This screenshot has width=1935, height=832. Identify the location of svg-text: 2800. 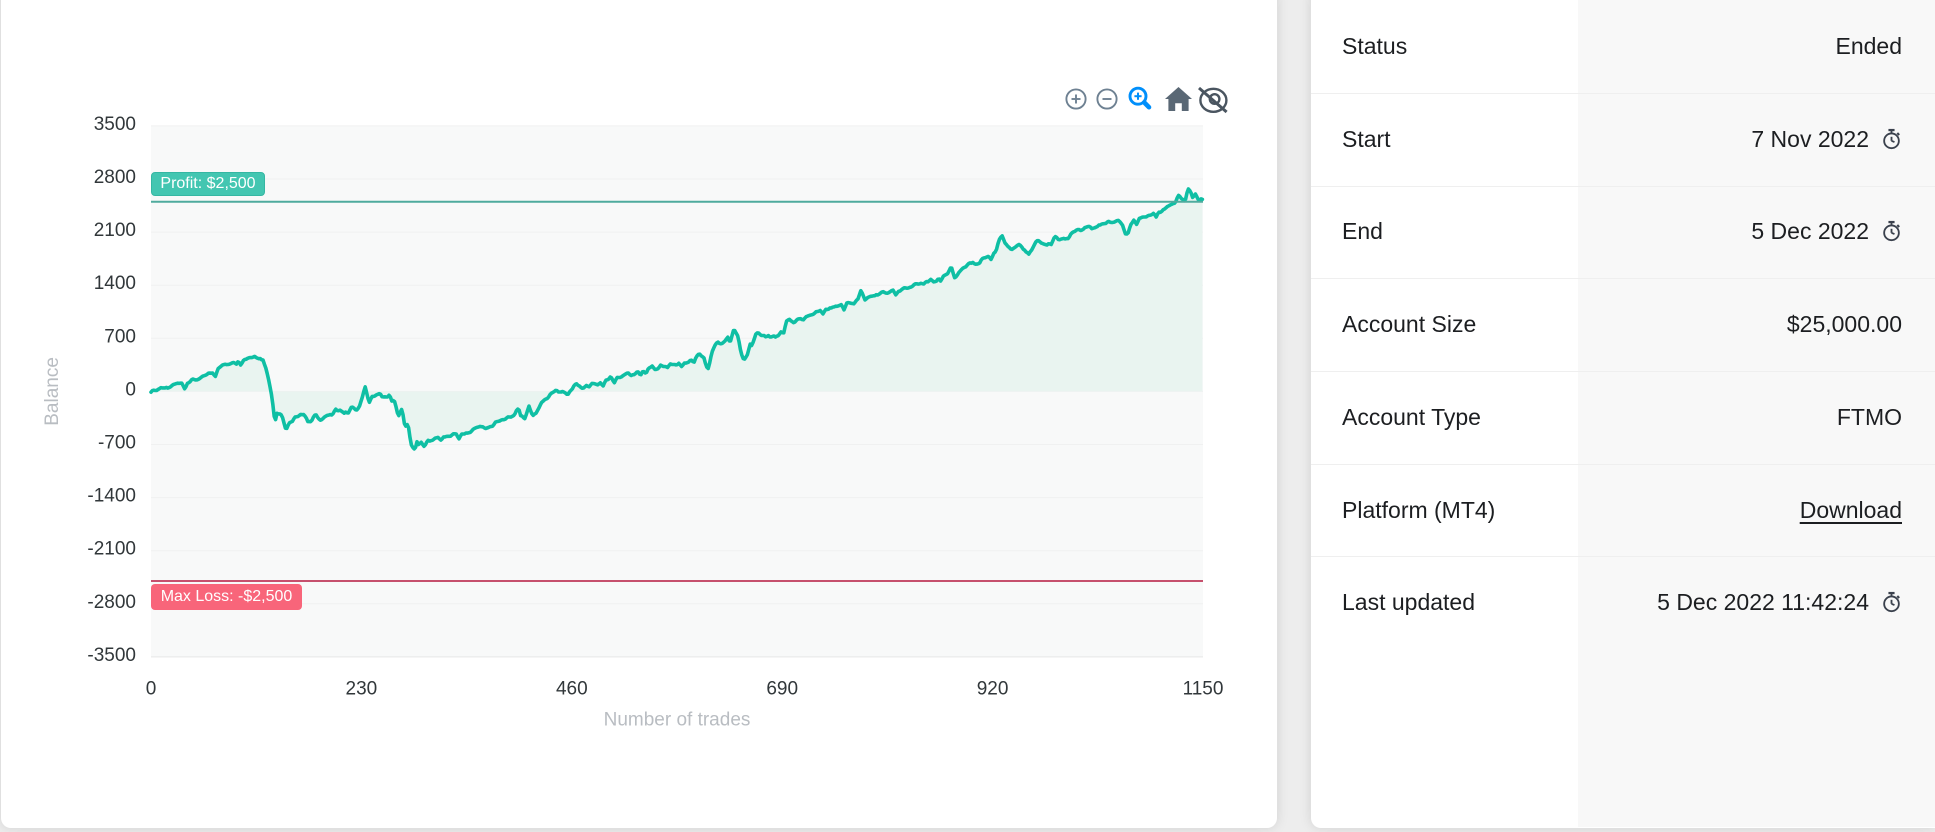
(115, 177).